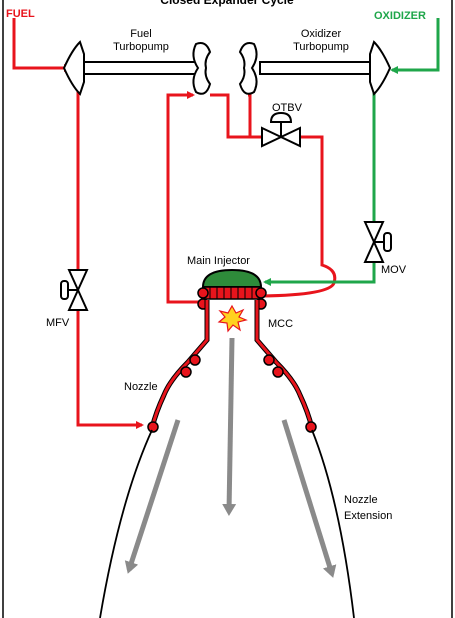 Image resolution: width=455 pixels, height=618 pixels. Describe the element at coordinates (281, 117) in the screenshot. I see `otbv-actuator` at that location.